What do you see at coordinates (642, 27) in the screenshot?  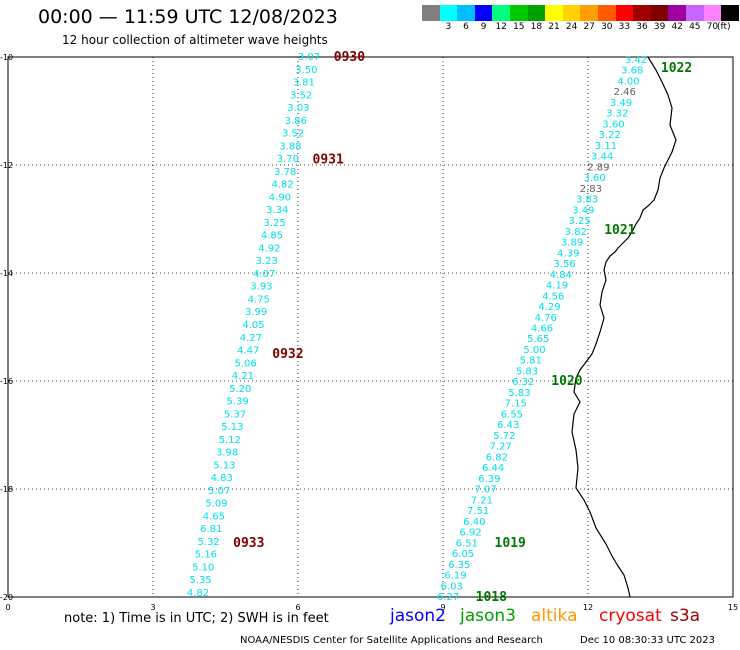 I see `colorbar-label: 36` at bounding box center [642, 27].